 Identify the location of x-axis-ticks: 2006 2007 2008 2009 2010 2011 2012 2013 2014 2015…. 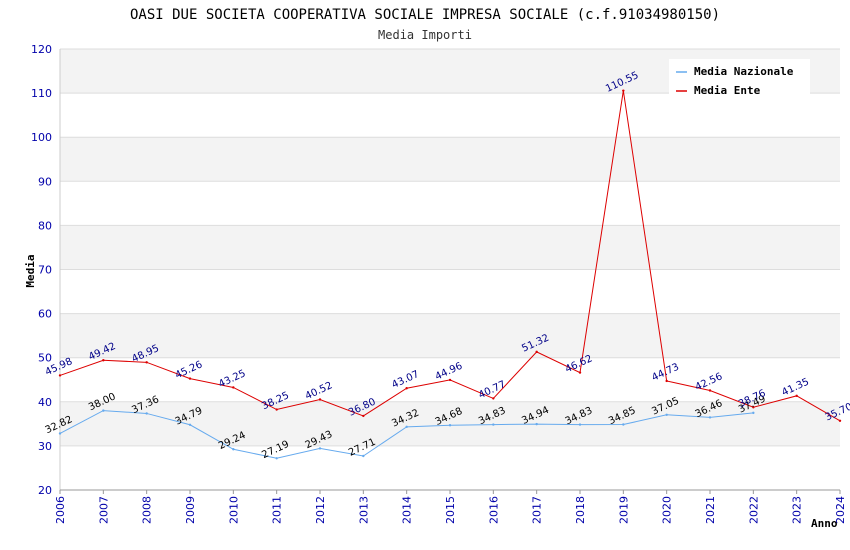
(450, 507).